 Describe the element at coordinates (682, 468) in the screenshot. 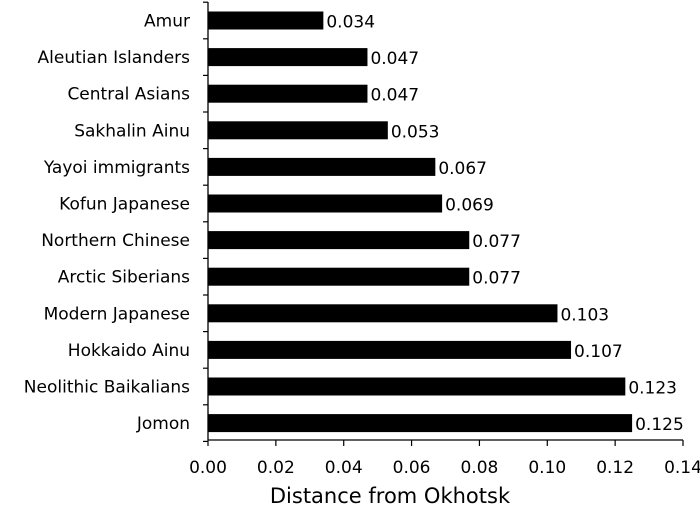

I see `x-tick-label: 0.14` at that location.